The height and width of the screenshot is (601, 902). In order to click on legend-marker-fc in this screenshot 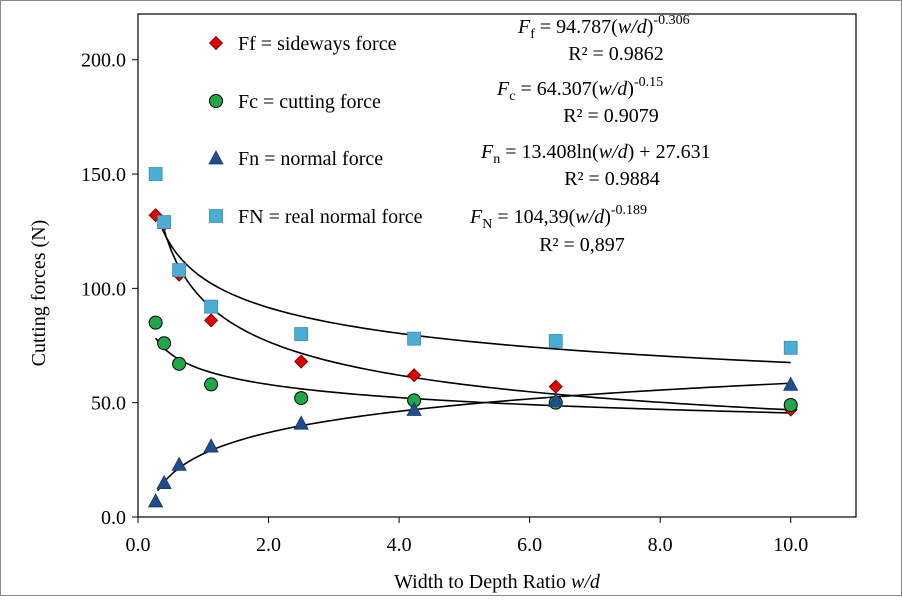, I will do `click(216, 101)`.